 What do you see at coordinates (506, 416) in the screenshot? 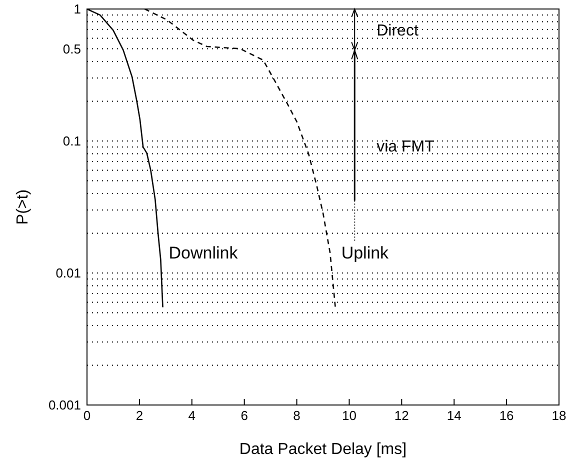
I see `x-tick-label: 16` at bounding box center [506, 416].